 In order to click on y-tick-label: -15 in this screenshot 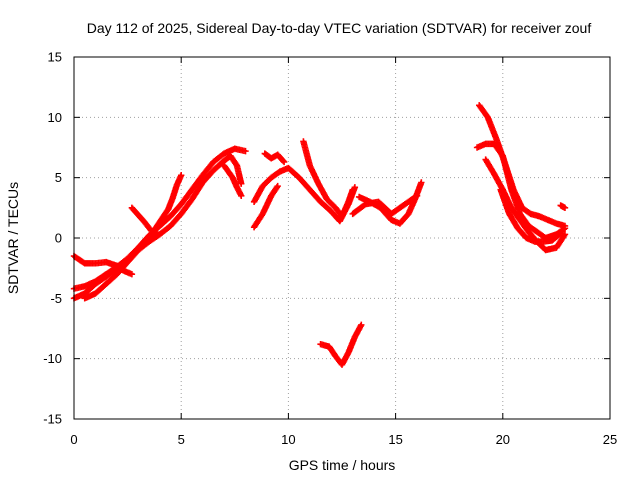, I will do `click(52, 419)`.